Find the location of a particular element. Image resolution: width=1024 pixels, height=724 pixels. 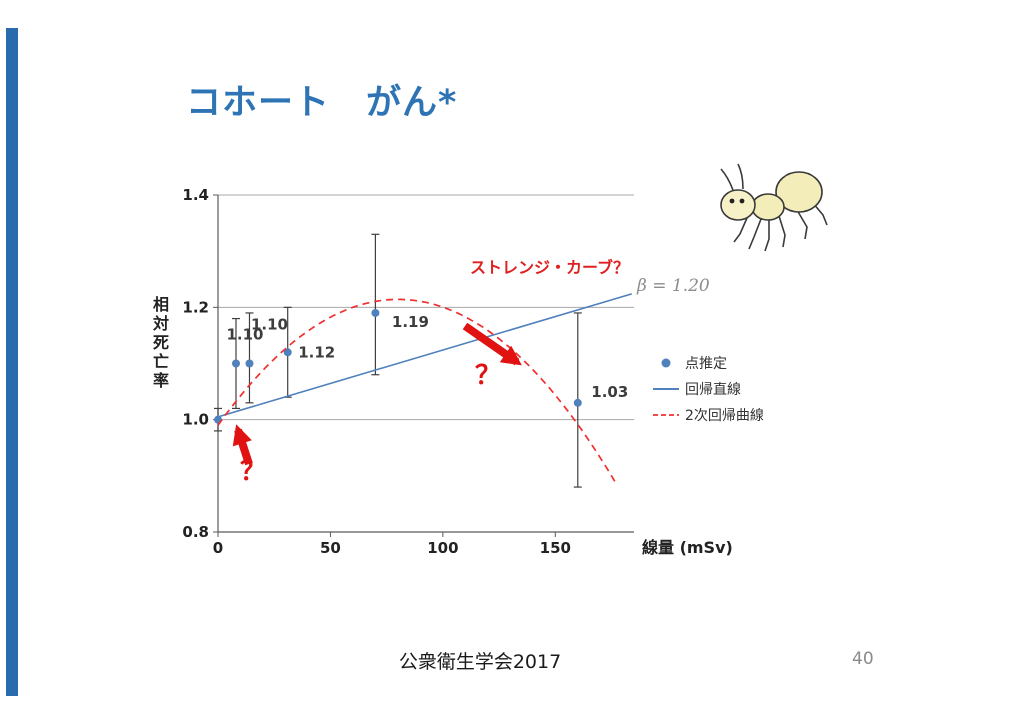

y-axis-title: 亡 is located at coordinates (161, 361).